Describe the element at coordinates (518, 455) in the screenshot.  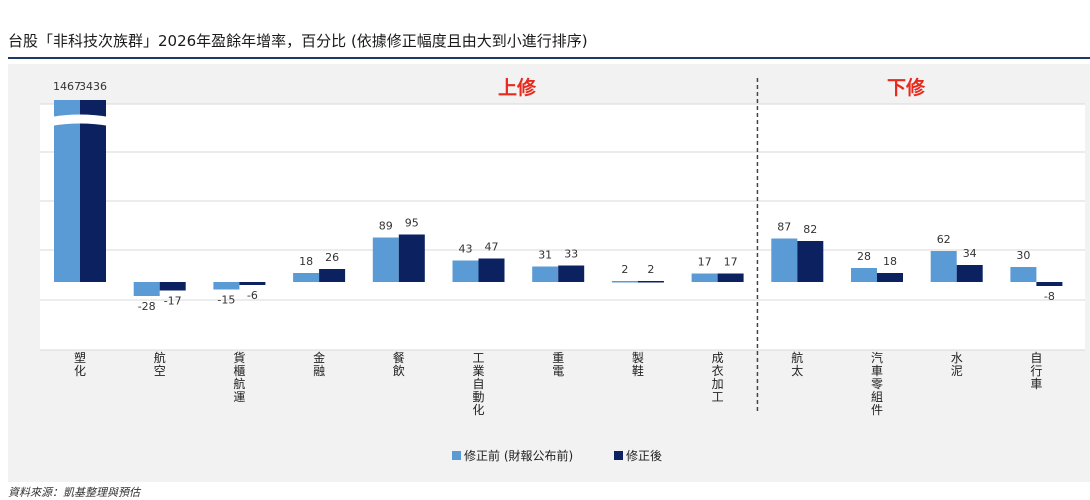
I see `legend-label-before: 修正前 (財報公布前)` at that location.